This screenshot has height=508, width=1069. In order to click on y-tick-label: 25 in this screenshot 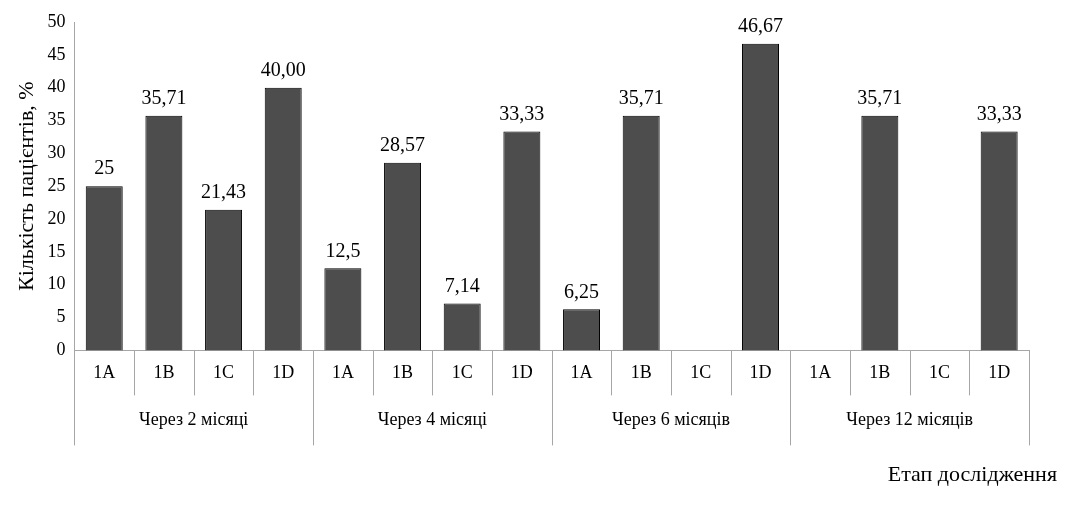, I will do `click(56, 184)`.